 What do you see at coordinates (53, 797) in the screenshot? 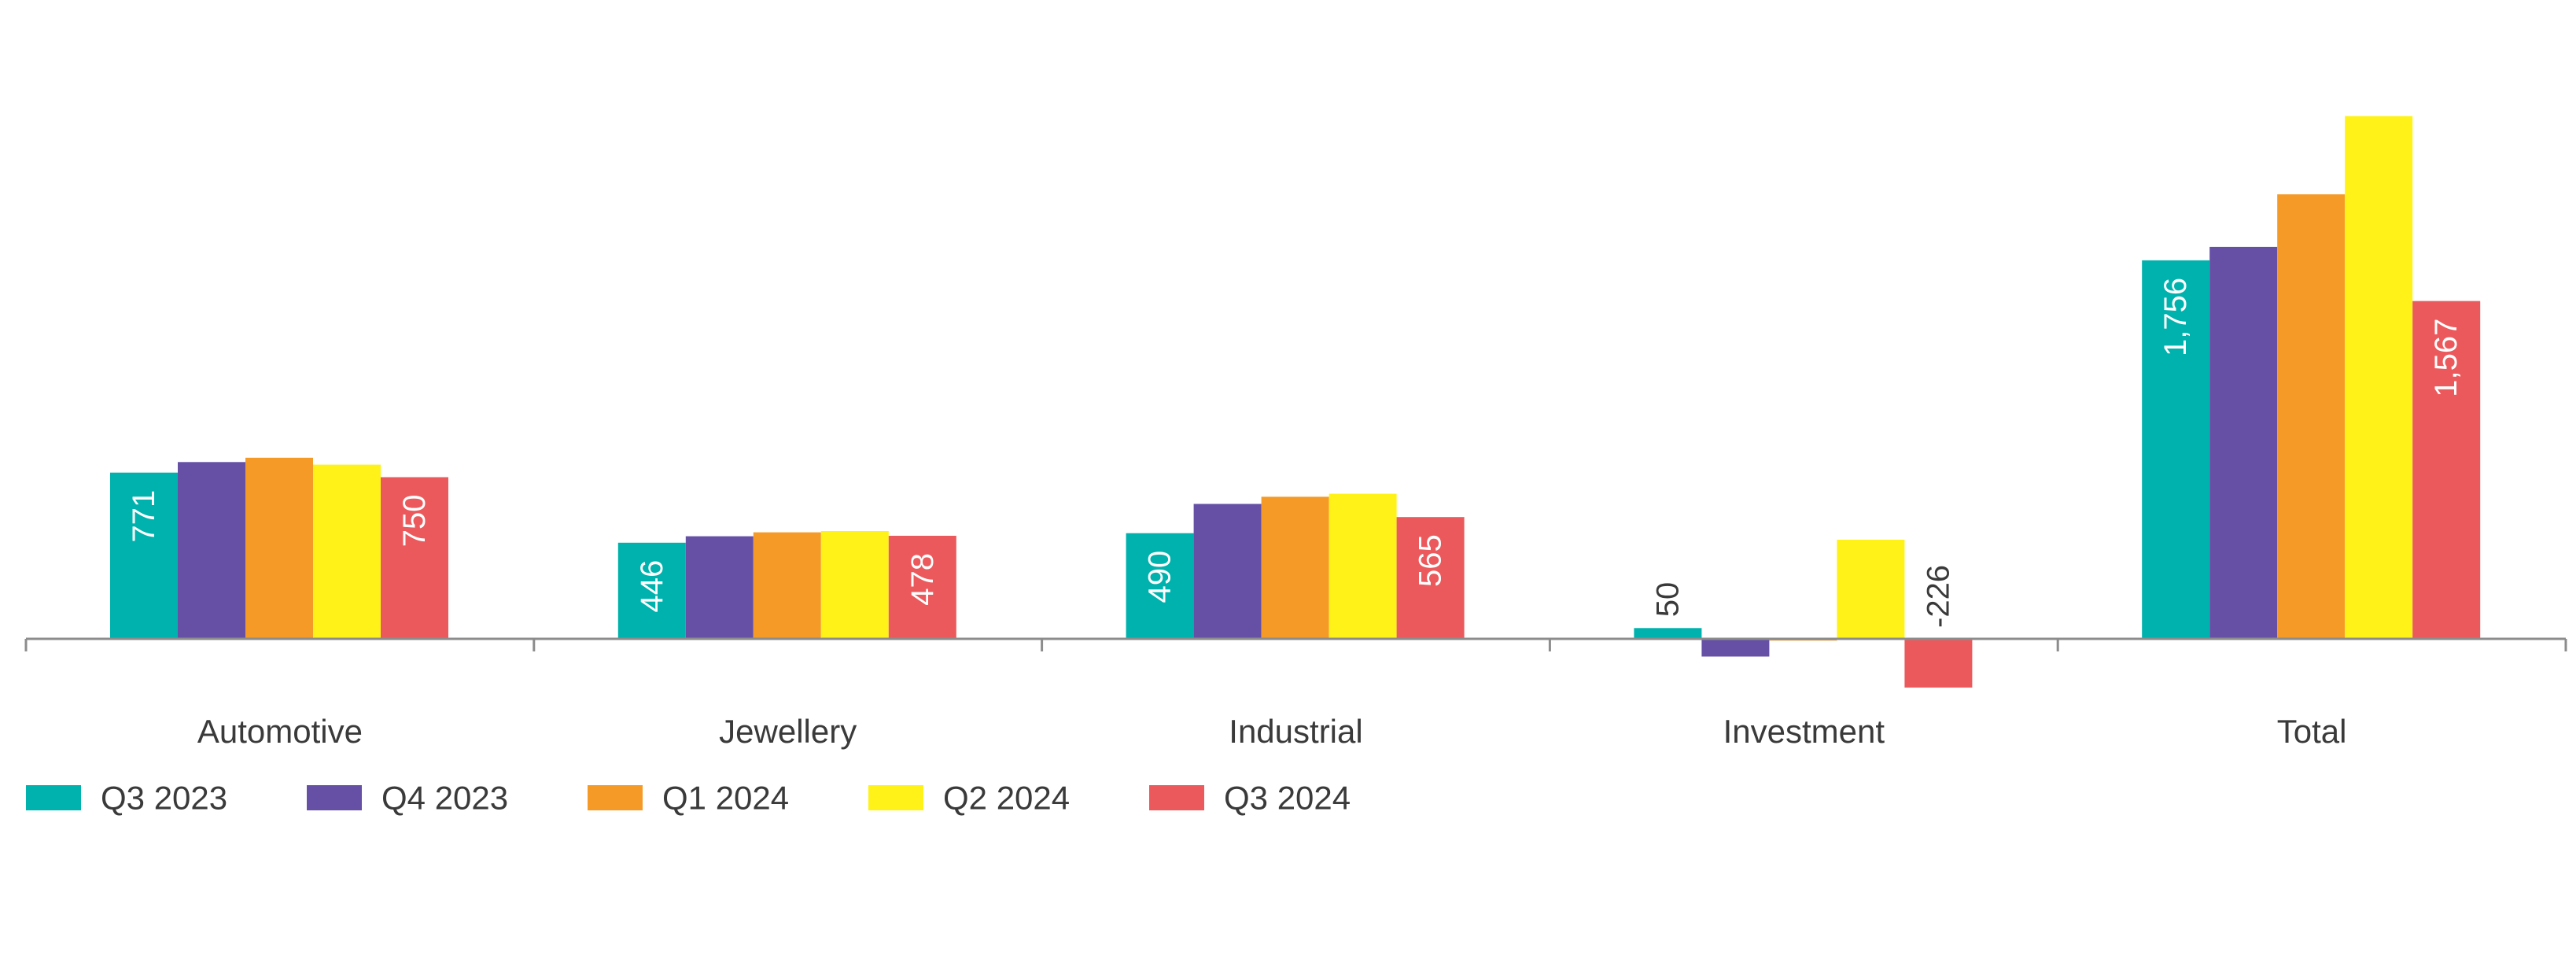
I see `legend-swatch-q3-2023` at bounding box center [53, 797].